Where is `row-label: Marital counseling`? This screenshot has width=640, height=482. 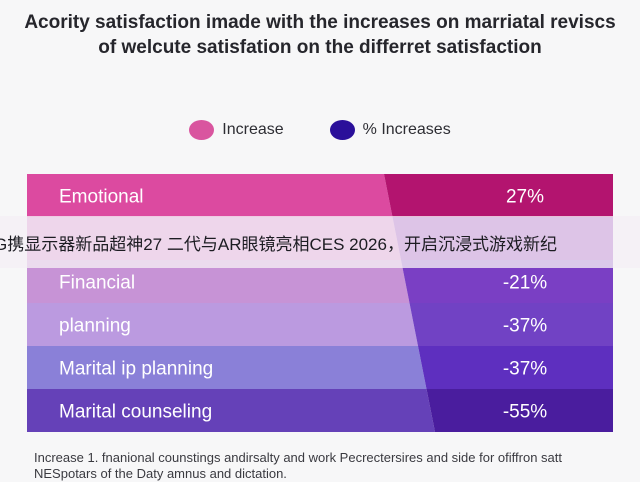 row-label: Marital counseling is located at coordinates (135, 412).